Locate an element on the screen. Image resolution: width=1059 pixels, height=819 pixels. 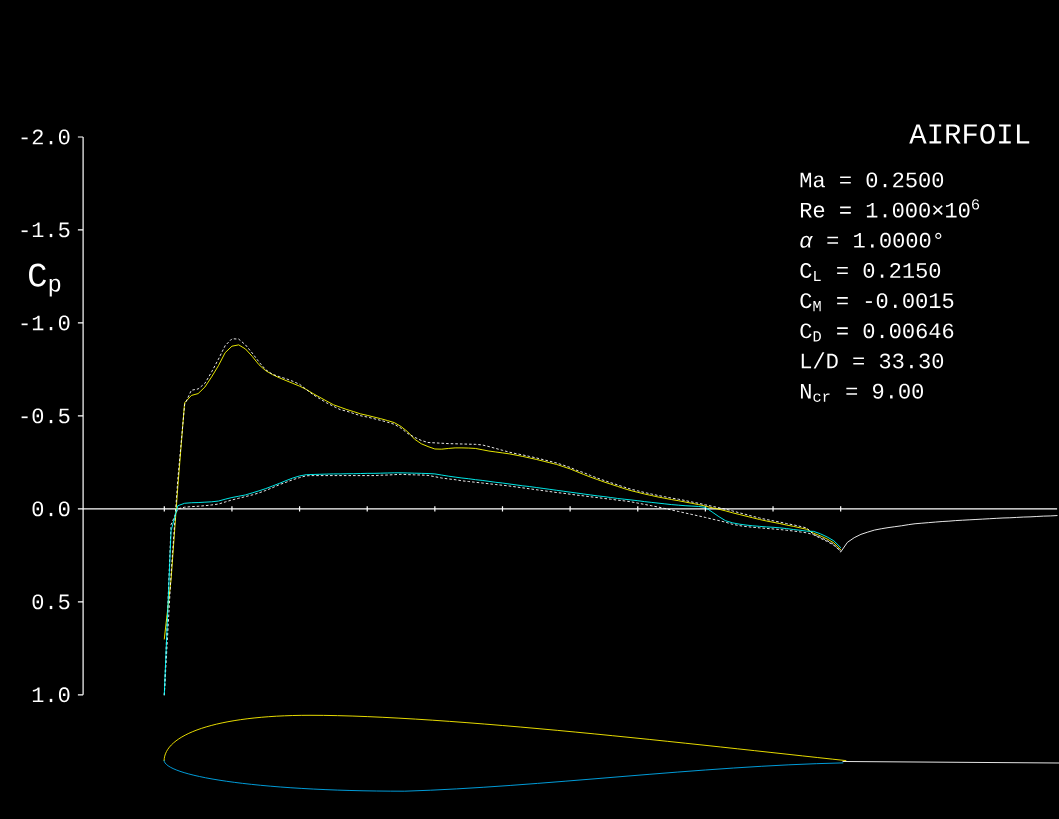
y-tick-label: -0.5 is located at coordinates (45, 416).